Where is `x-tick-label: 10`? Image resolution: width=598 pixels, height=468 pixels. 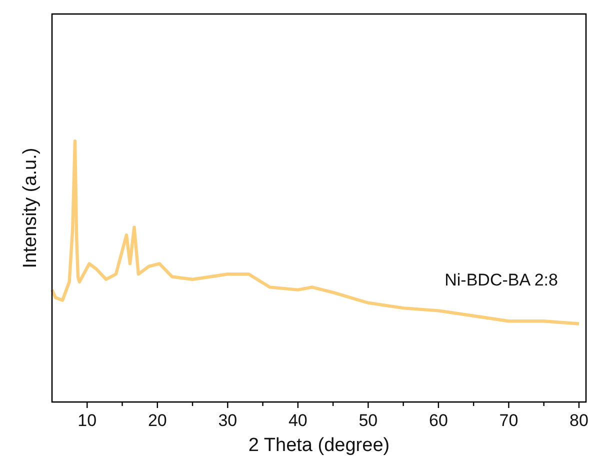 x-tick-label: 10 is located at coordinates (87, 420).